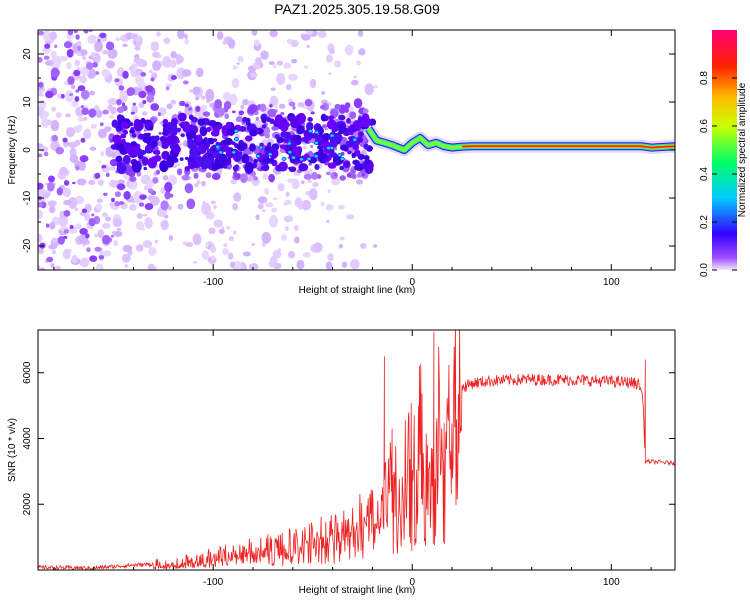 The image size is (750, 605). I want to click on snr-y-tick-label: 2000, so click(27, 504).